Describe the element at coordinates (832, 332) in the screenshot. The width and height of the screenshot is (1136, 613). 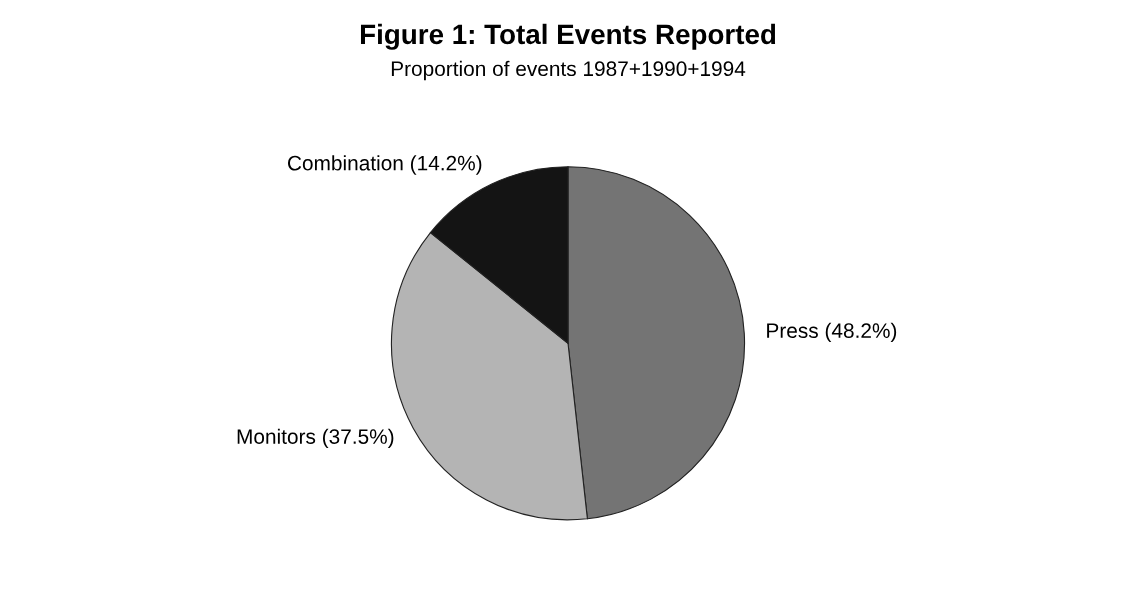
I see `slice-label: Press (48.2%)` at that location.